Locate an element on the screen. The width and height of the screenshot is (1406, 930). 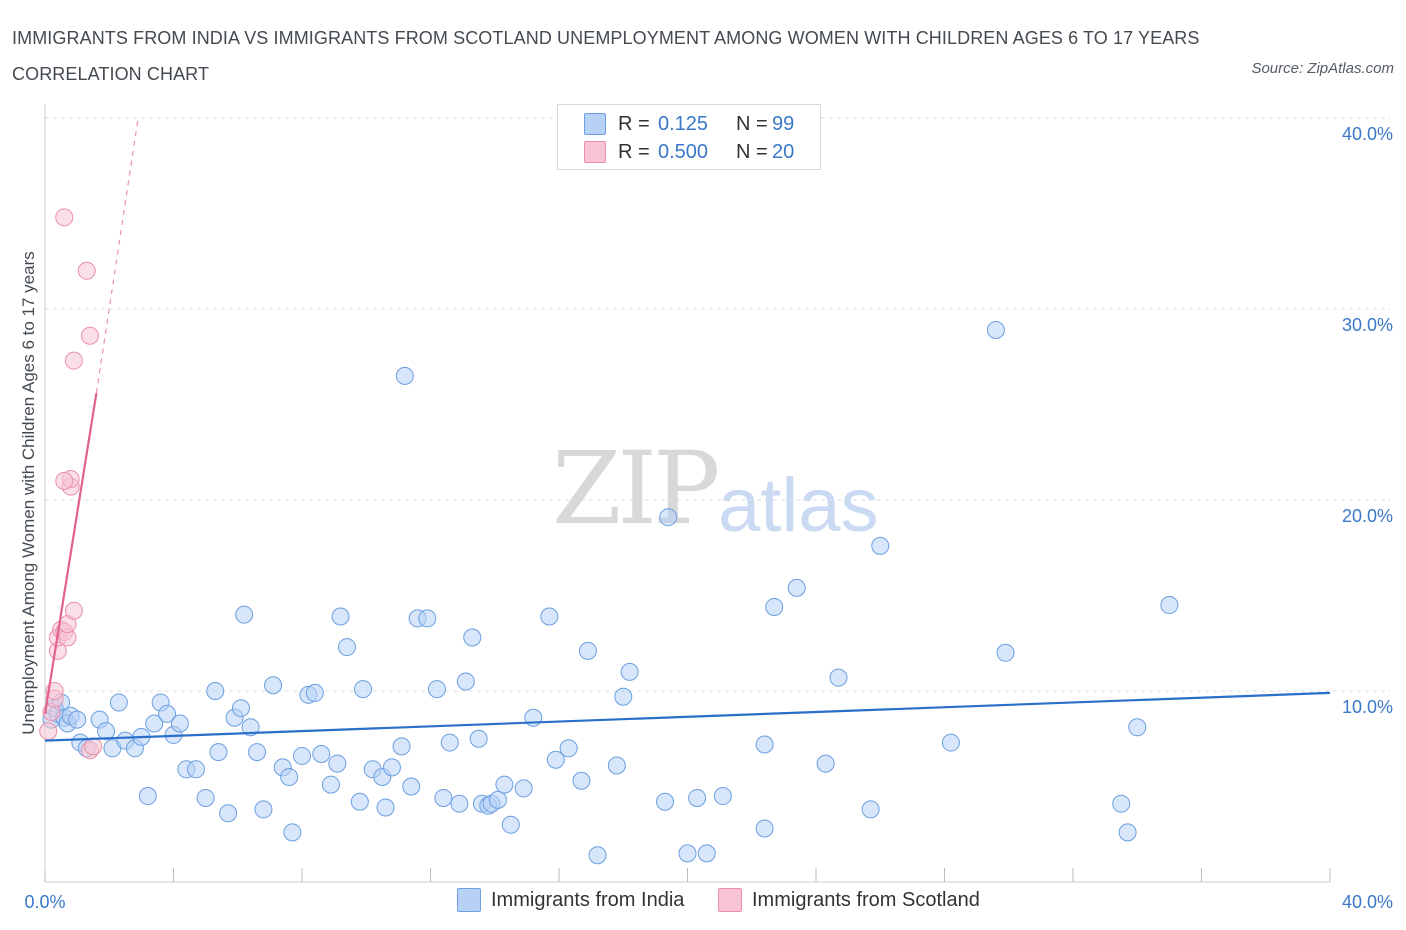
legend-row-scotland: R = 0.500 N = 20 is located at coordinates (689, 152).